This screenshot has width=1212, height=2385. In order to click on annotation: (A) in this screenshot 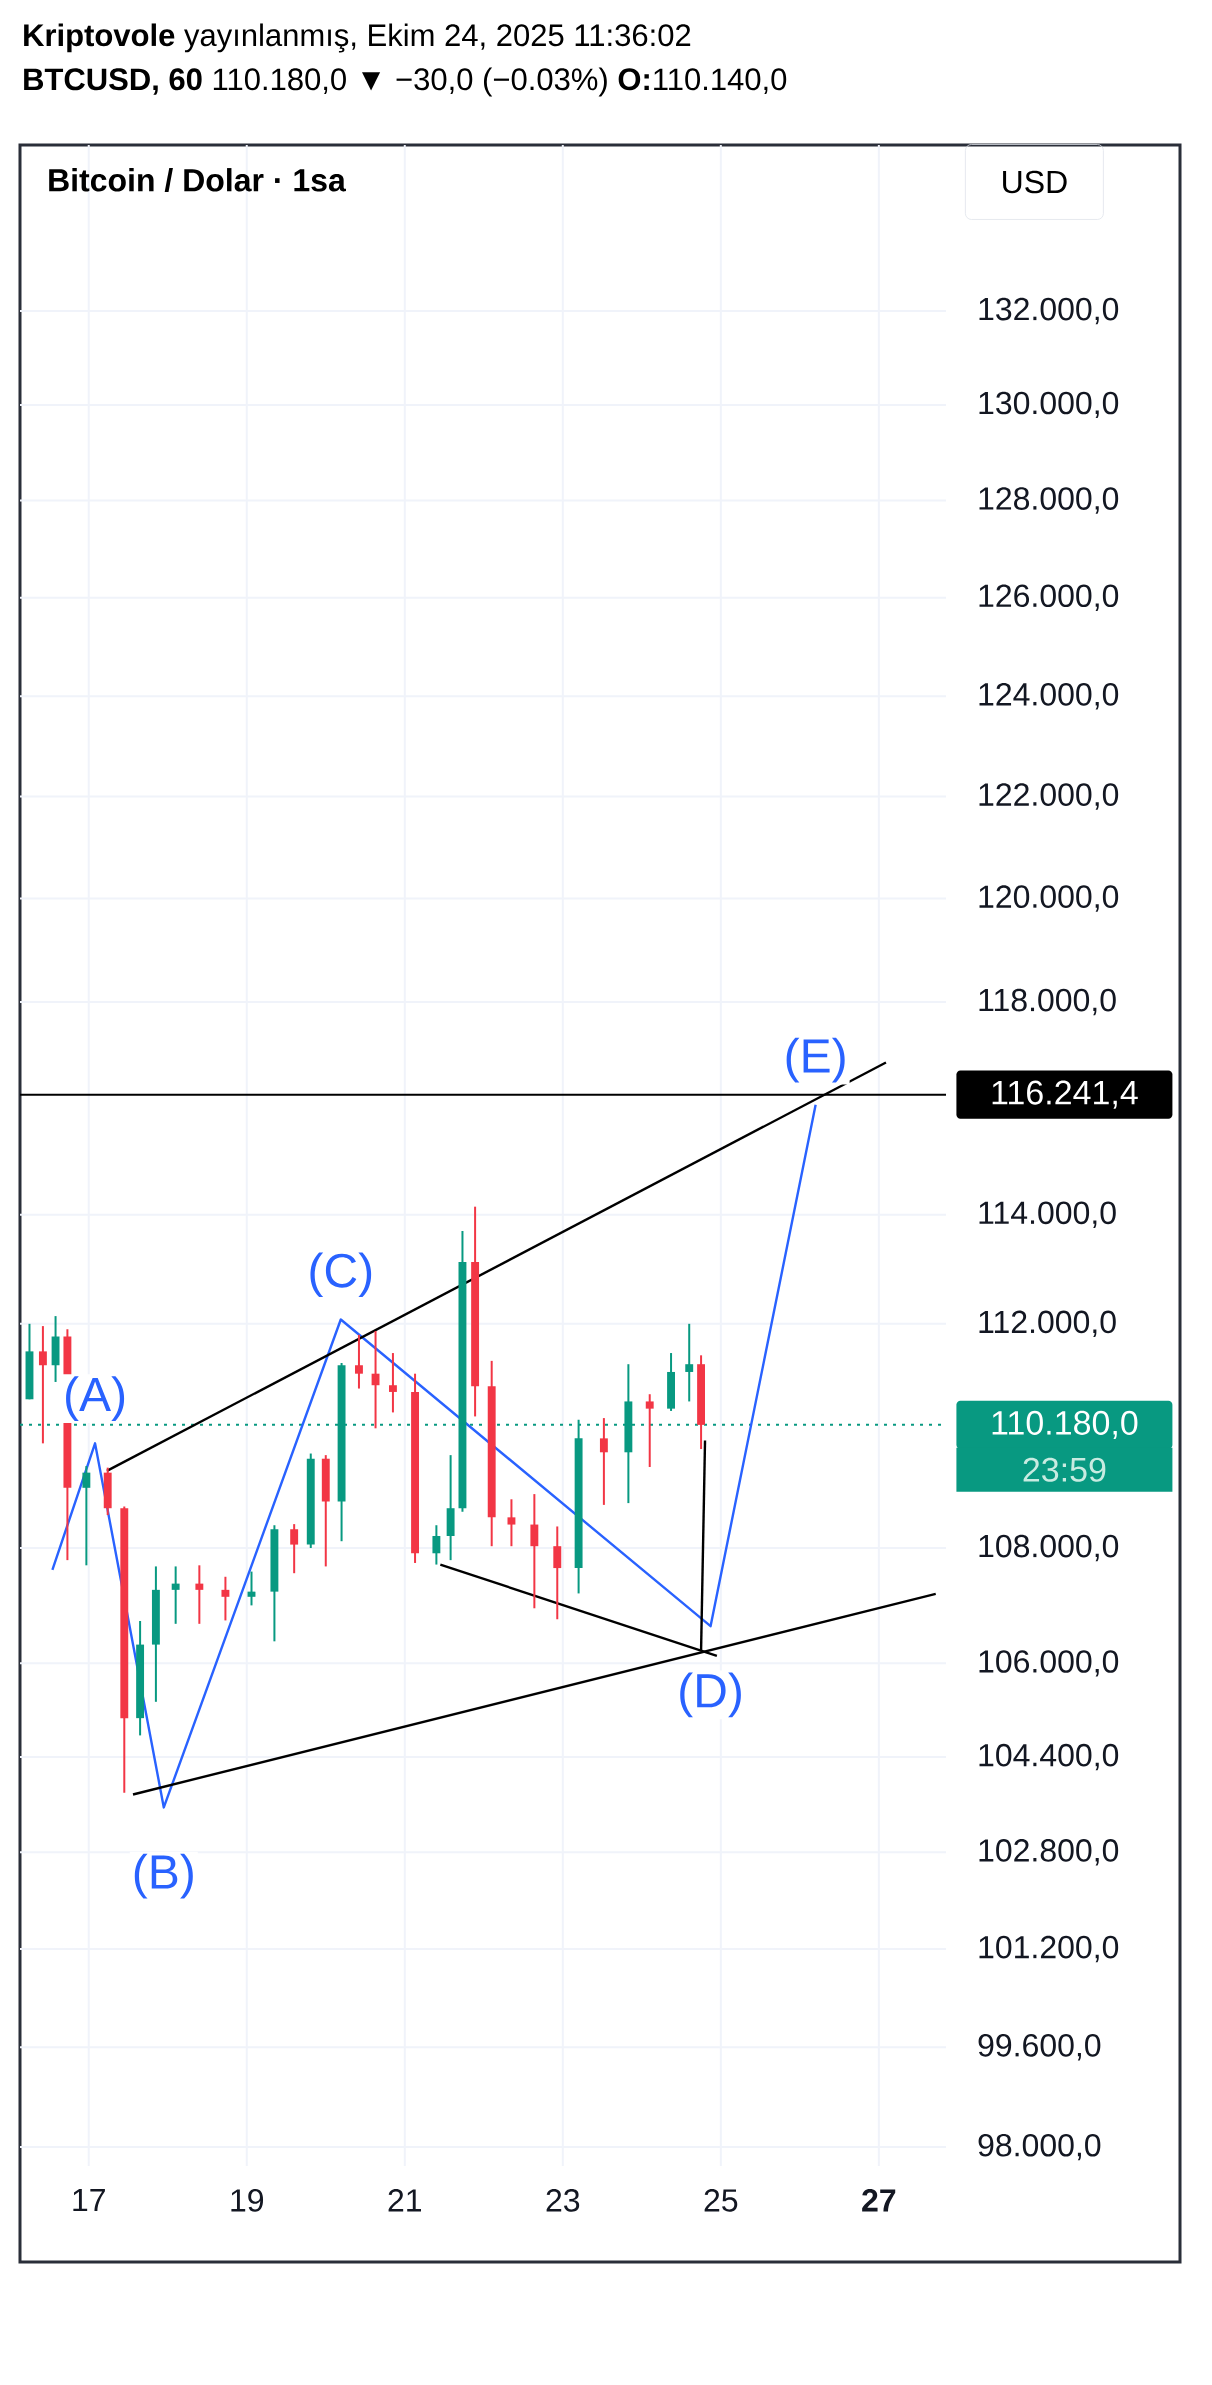, I will do `click(95, 1398)`.